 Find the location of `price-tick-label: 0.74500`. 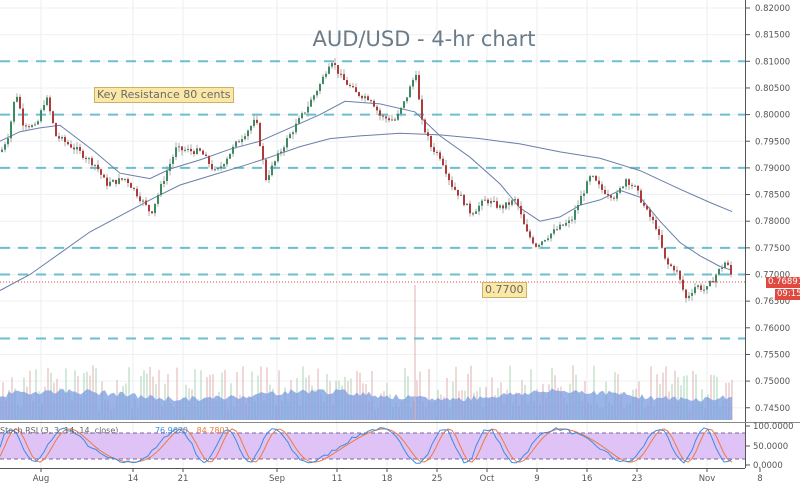

price-tick-label: 0.74500 is located at coordinates (772, 409).